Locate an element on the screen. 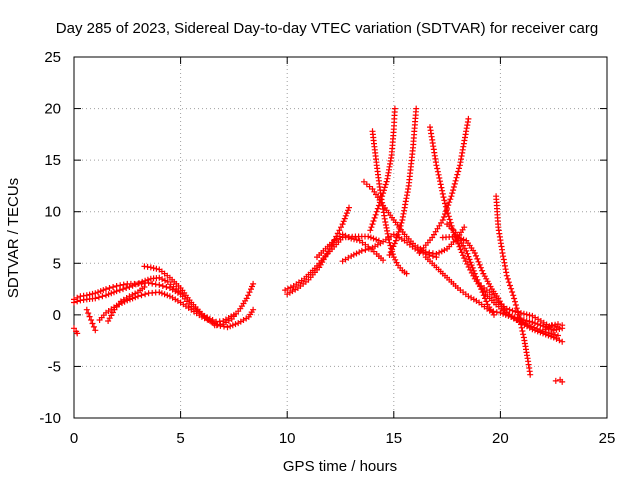 The image size is (640, 480). x-tick-label: 5 is located at coordinates (180, 438).